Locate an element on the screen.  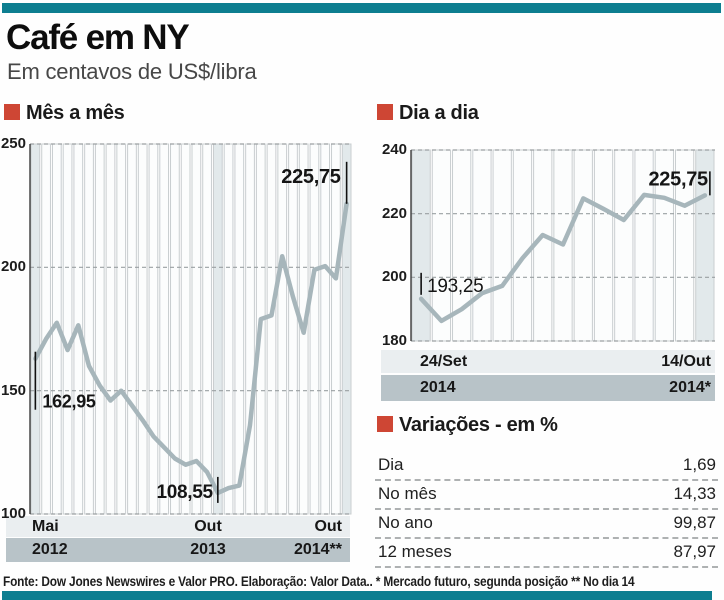
price-line is located at coordinates (563, 258).